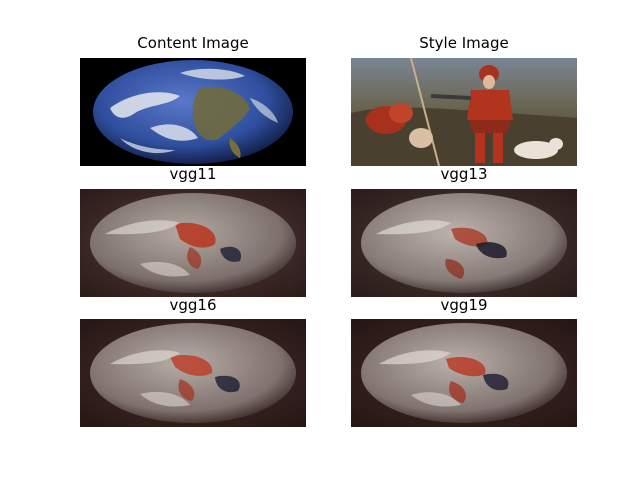 The image size is (640, 480). I want to click on vgg13-title: vgg13, so click(464, 174).